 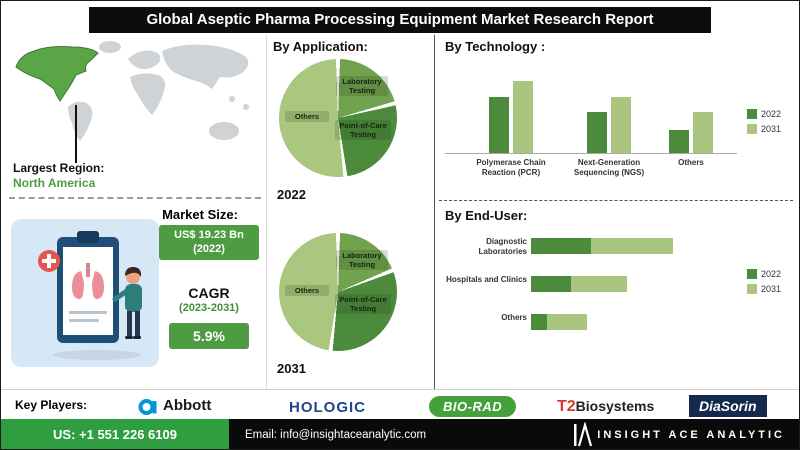 I want to click on logo-abbott: Abbott, so click(x=174, y=405).